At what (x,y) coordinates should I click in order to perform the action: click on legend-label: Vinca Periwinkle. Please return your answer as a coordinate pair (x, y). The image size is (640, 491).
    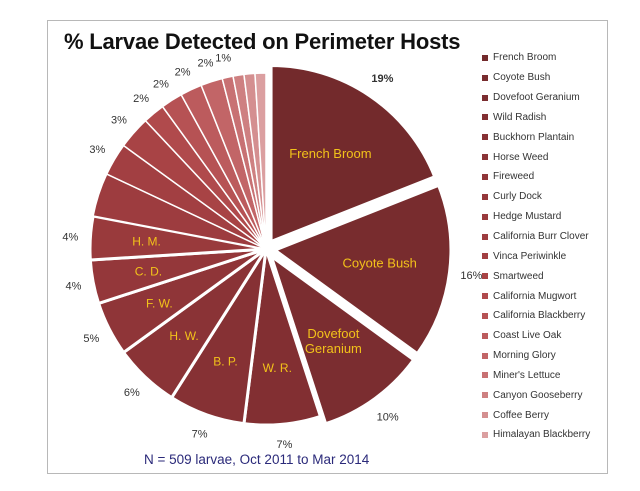
    Looking at the image, I should click on (530, 256).